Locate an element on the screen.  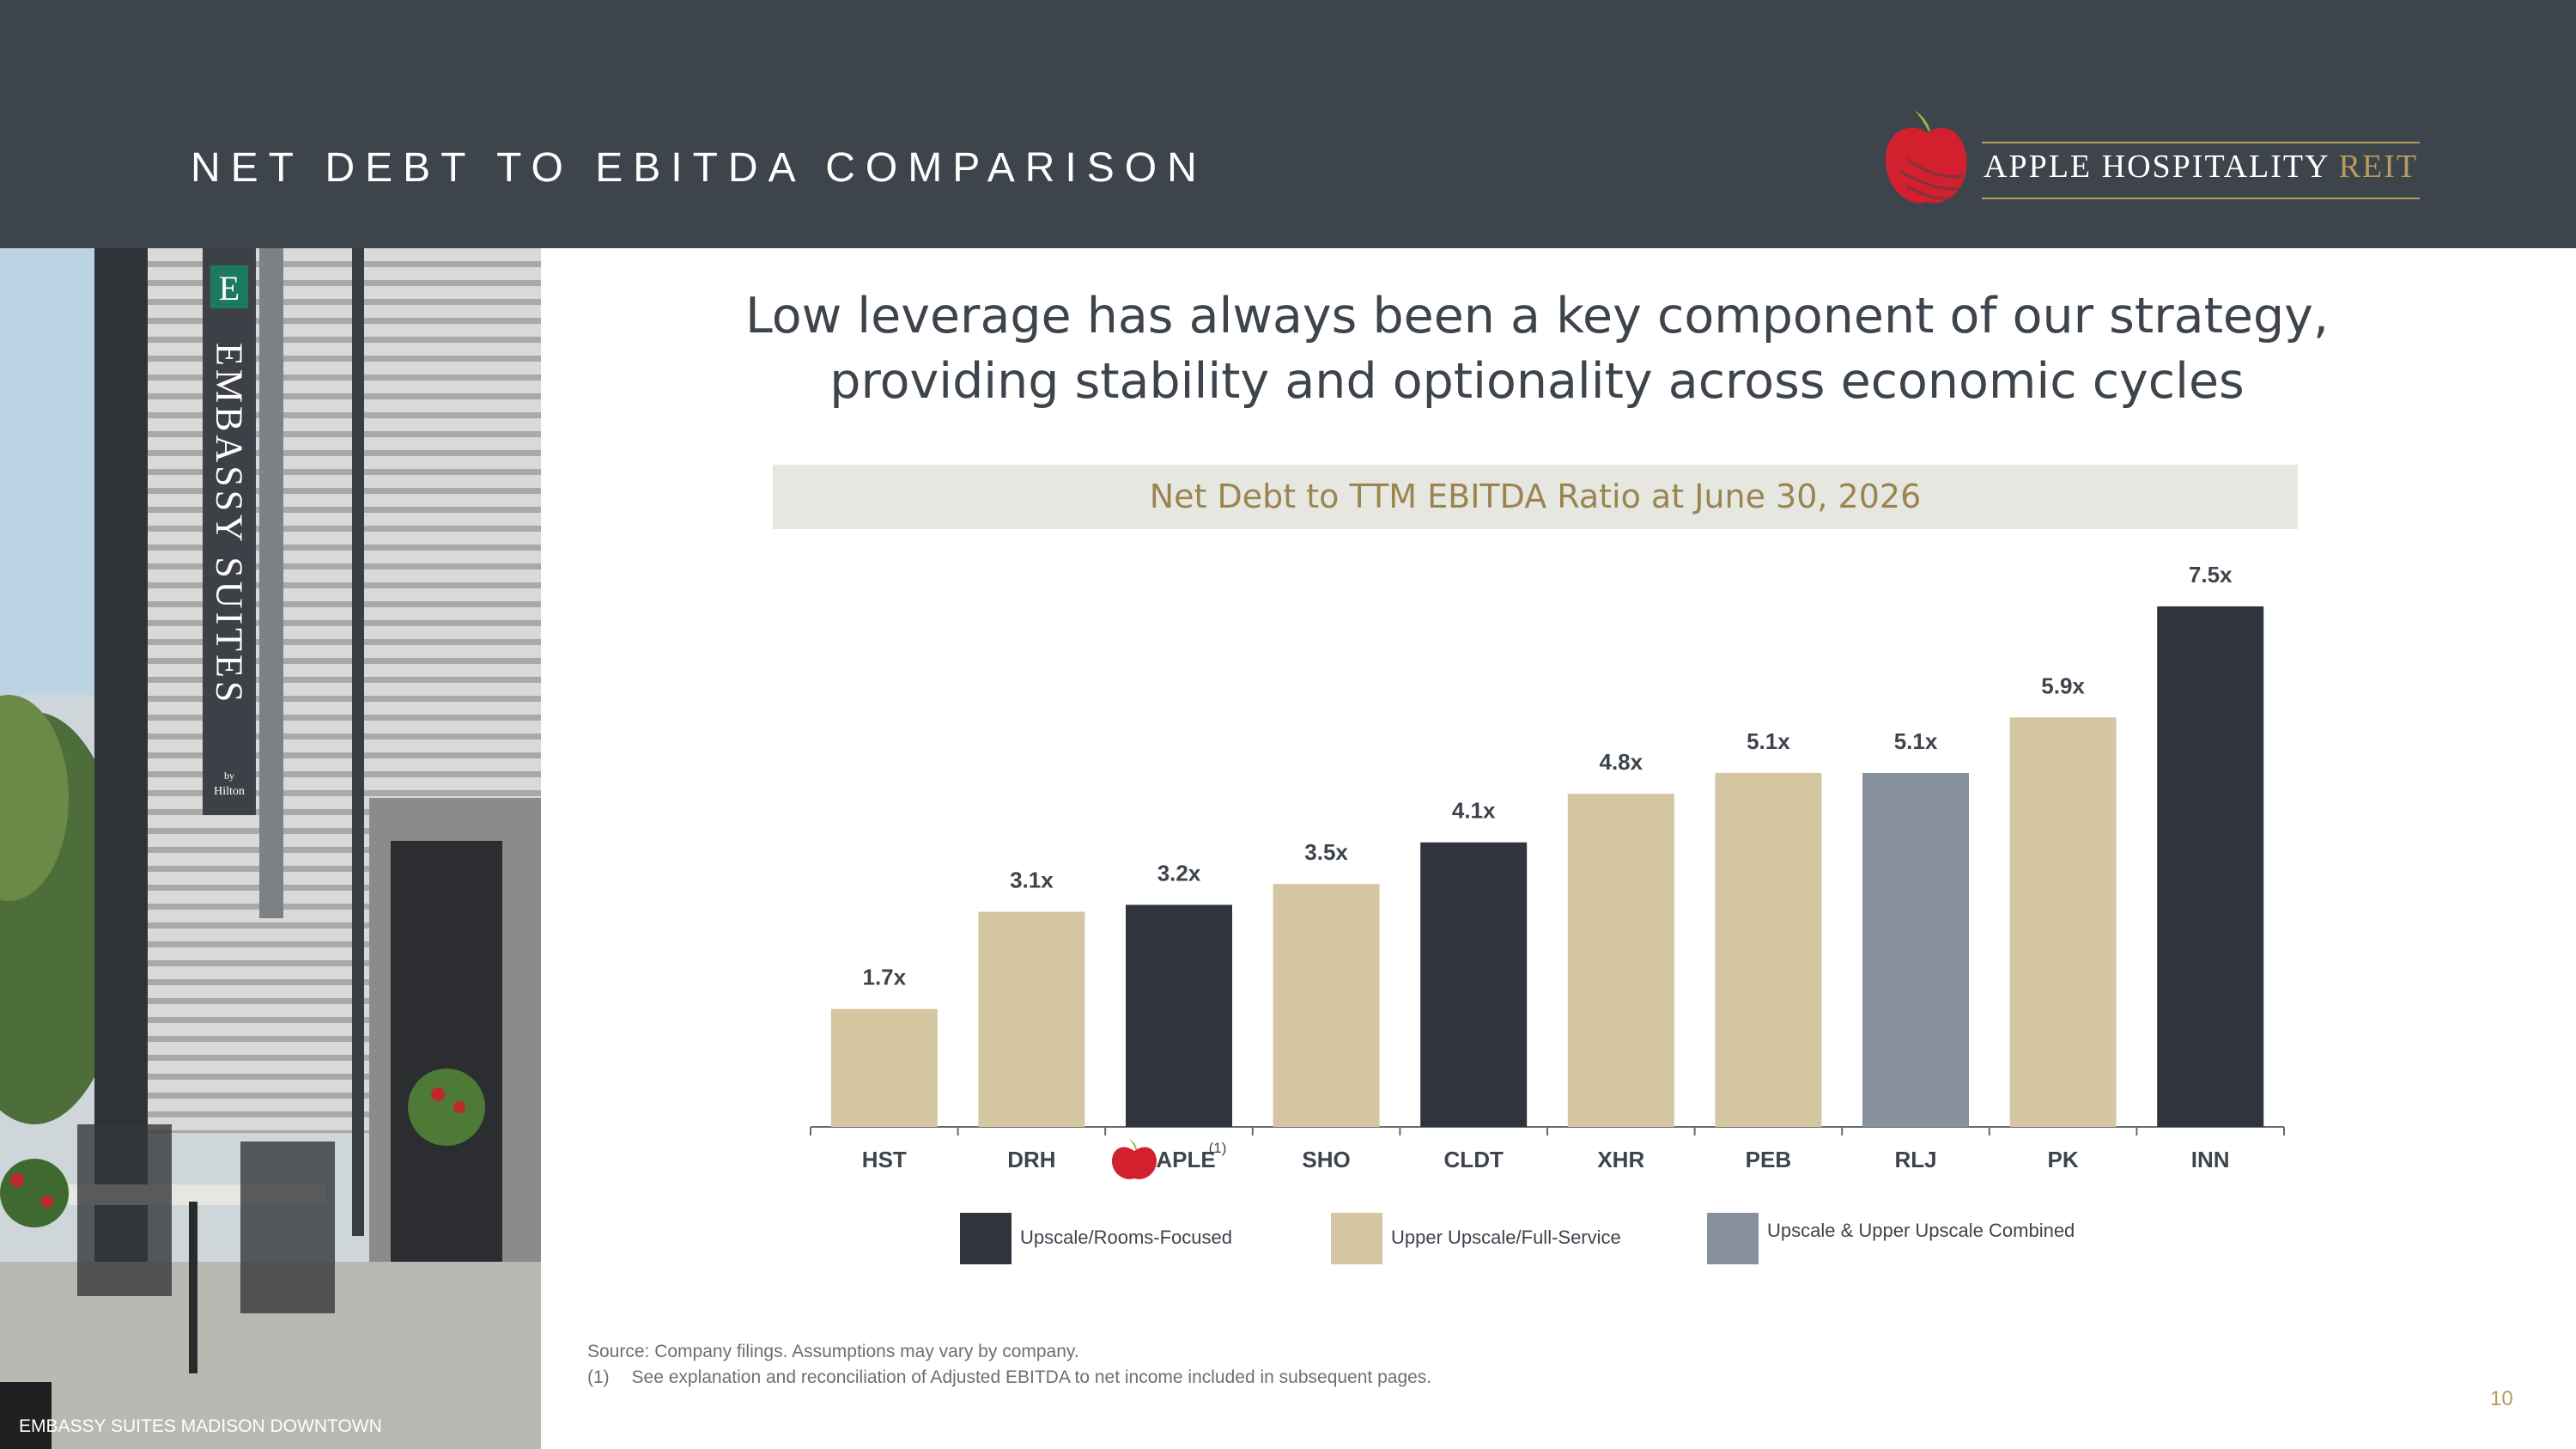
data-label-sho: 3.5x is located at coordinates (1326, 852).